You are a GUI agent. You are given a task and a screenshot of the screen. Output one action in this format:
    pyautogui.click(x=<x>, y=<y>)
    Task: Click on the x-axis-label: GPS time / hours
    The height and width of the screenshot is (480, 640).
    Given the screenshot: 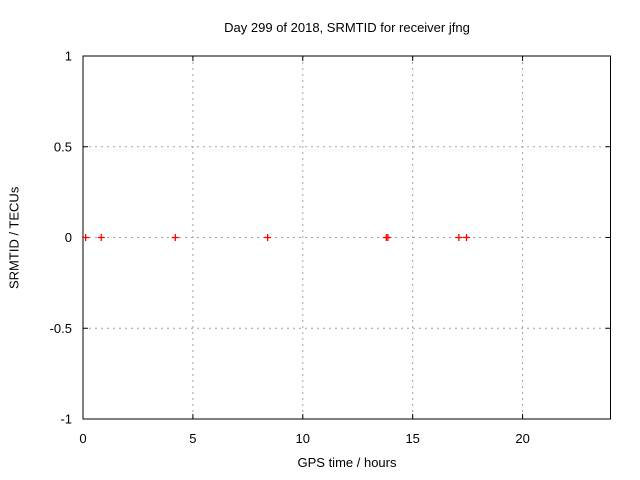 What is the action you would take?
    pyautogui.click(x=347, y=462)
    